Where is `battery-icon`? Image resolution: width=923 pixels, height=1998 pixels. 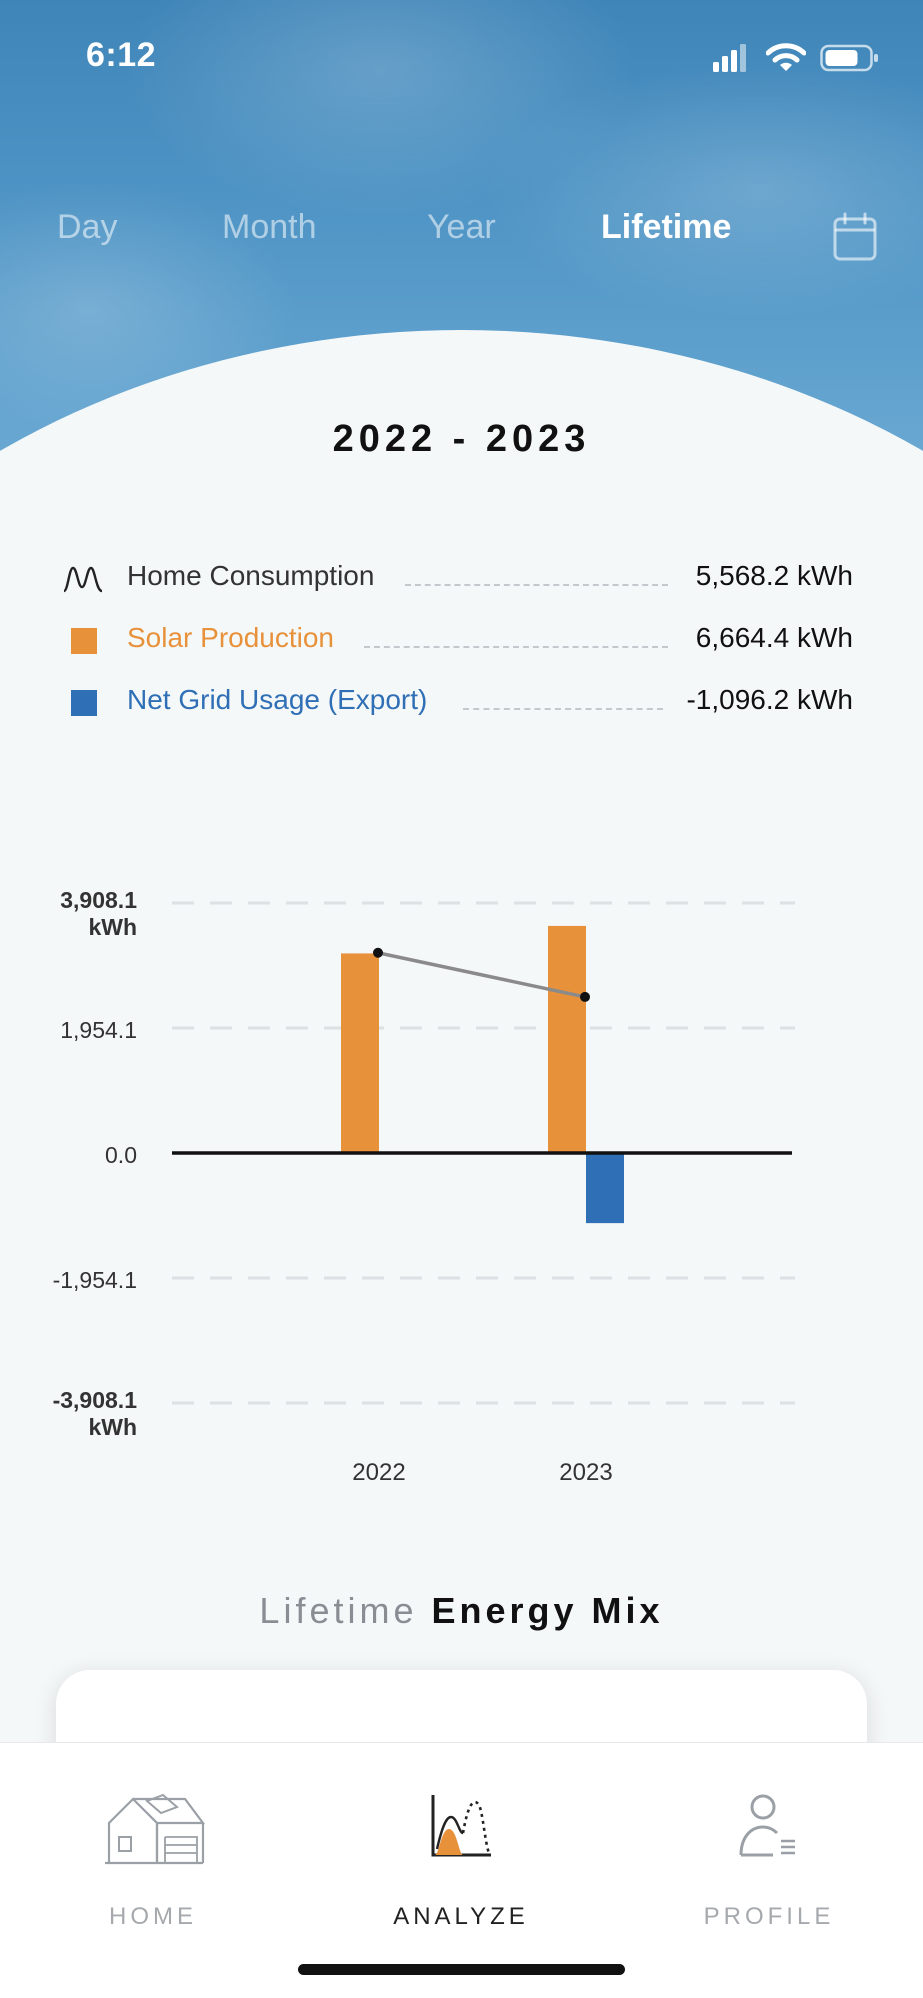 battery-icon is located at coordinates (849, 58).